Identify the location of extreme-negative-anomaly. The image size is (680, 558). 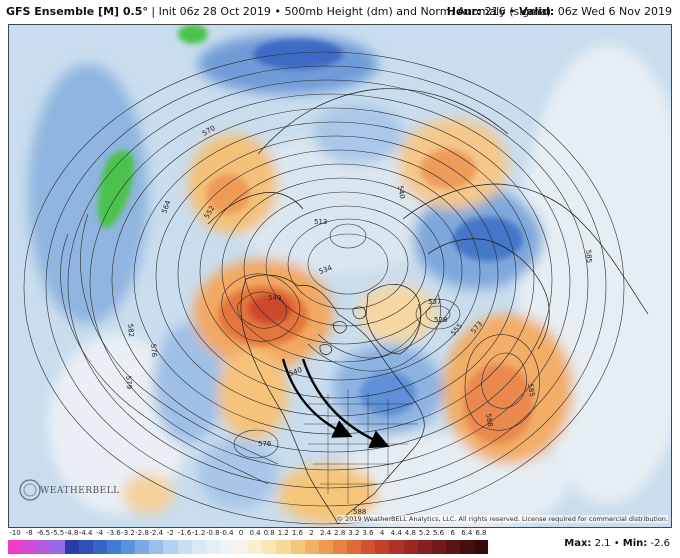
(116, 189).